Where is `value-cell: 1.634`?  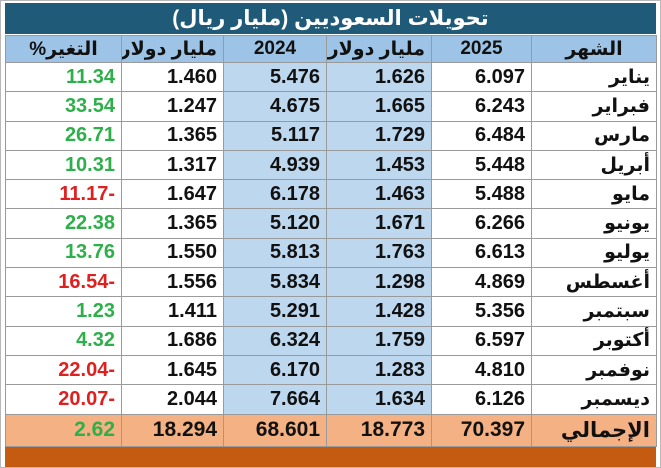
value-cell: 1.634 is located at coordinates (379, 399).